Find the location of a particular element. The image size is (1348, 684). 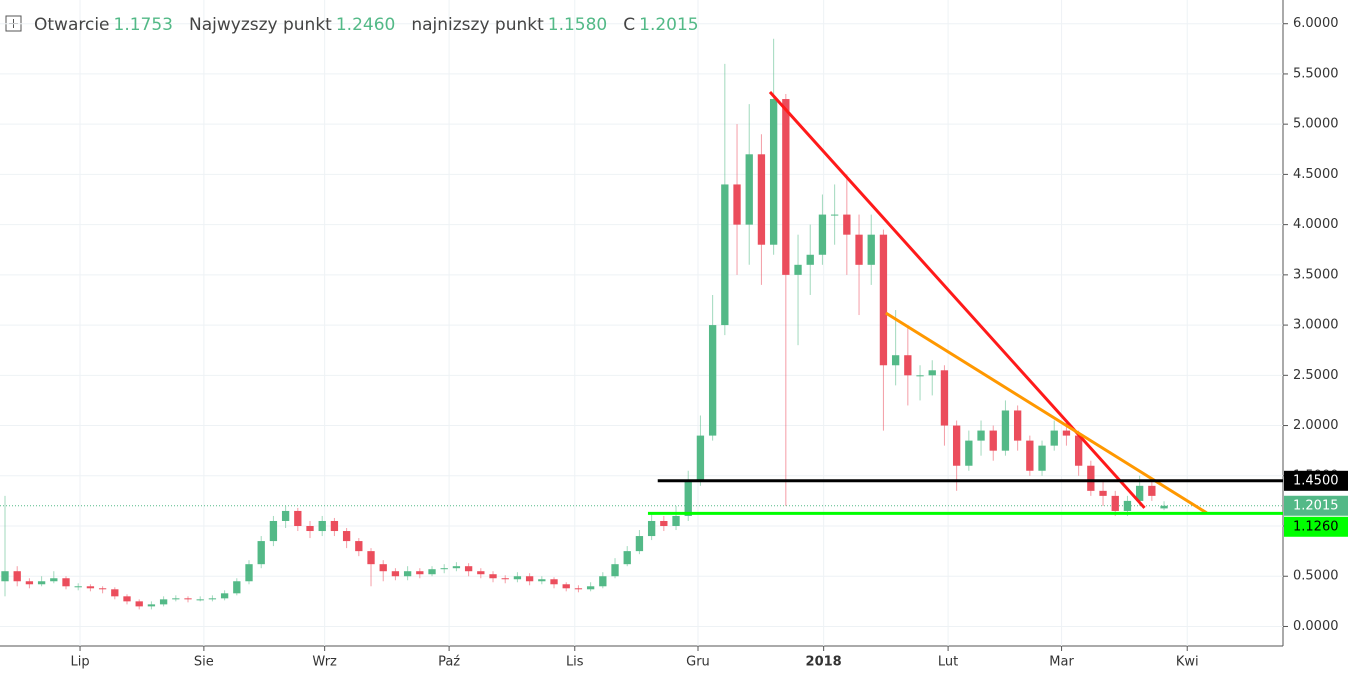

price-label: 1.4500 is located at coordinates (1316, 480).